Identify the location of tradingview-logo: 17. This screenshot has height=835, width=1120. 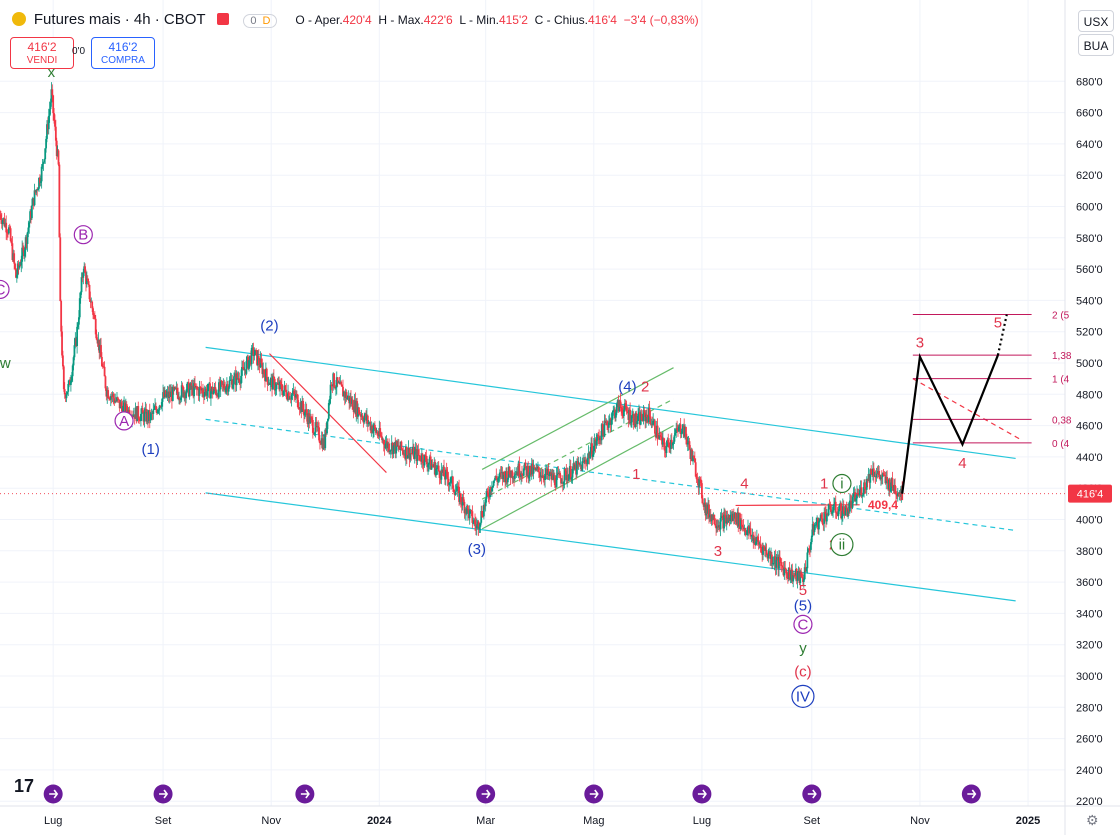
(24, 786).